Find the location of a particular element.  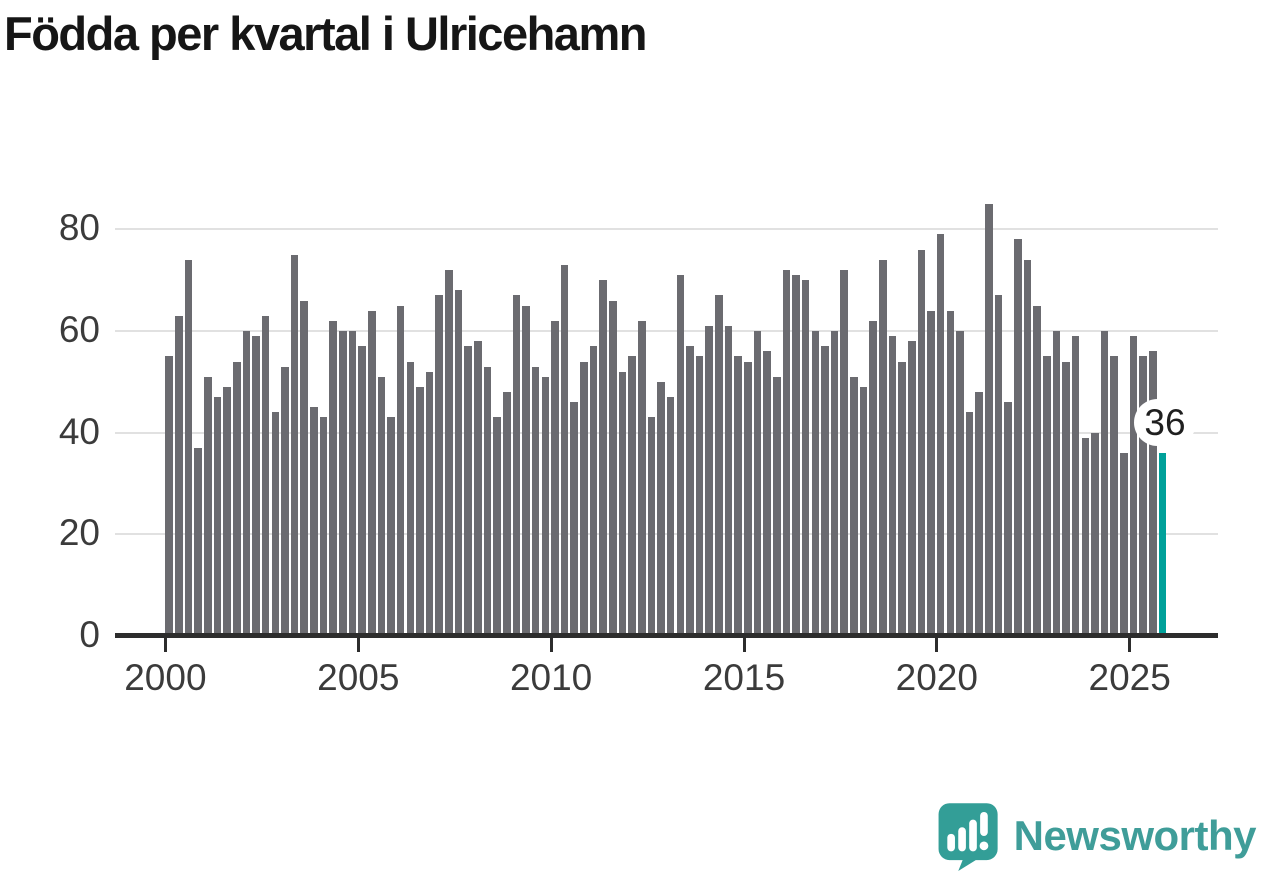

y-tick-label-40: 40 is located at coordinates (79, 431).